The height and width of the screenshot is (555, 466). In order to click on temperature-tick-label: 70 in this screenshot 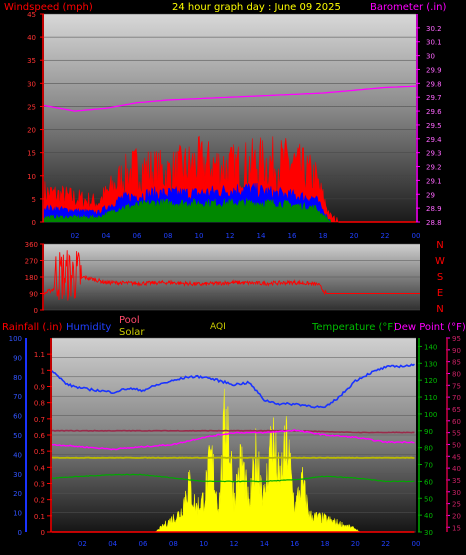, I will do `click(428, 466)`.